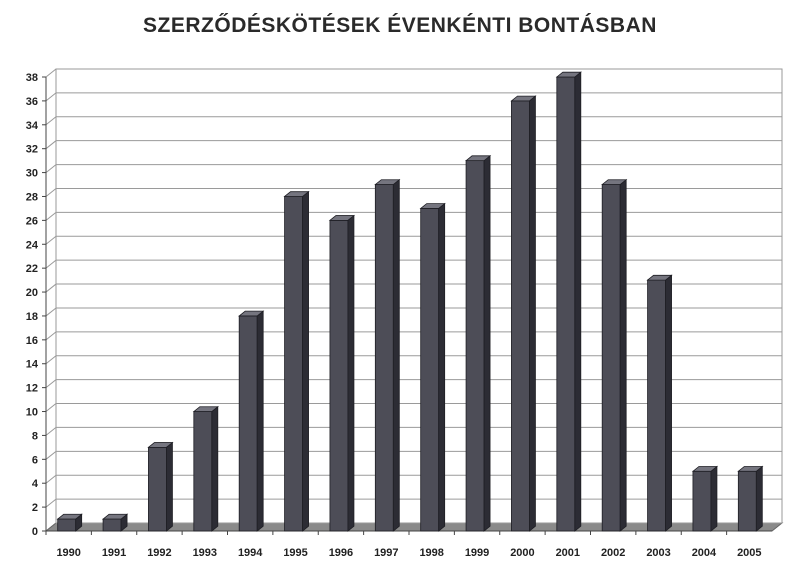  Describe the element at coordinates (68, 553) in the screenshot. I see `x-category-label: 1990` at that location.